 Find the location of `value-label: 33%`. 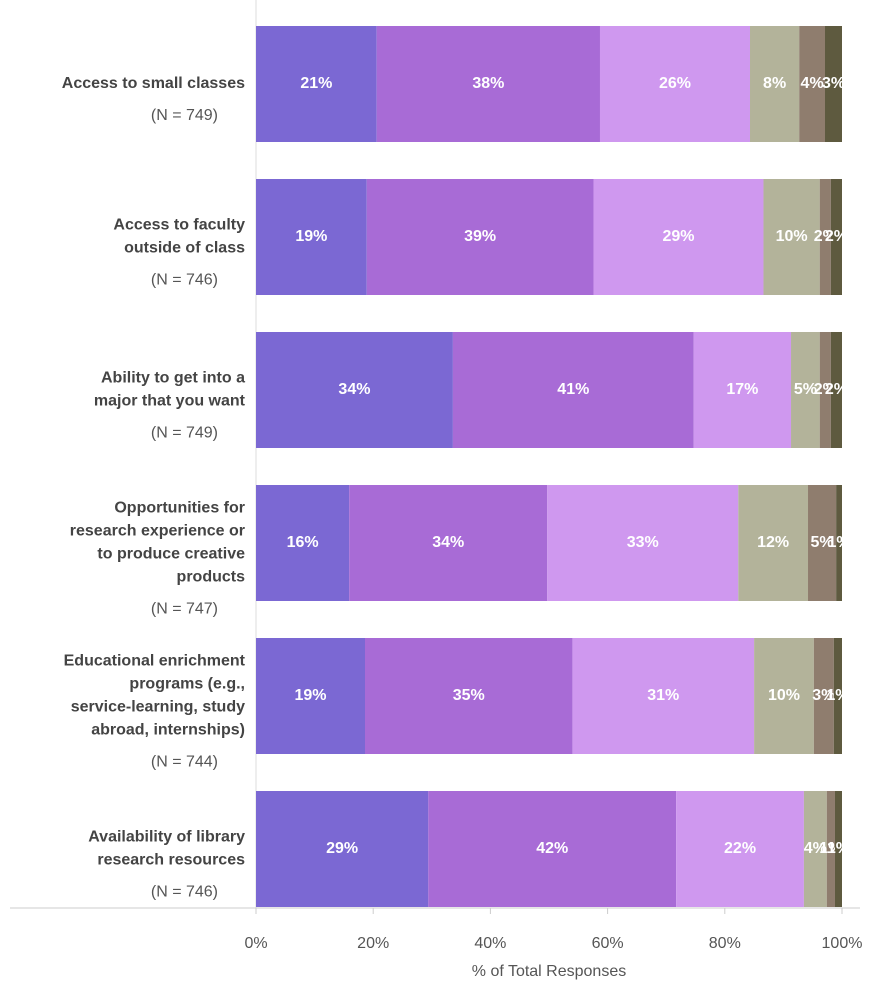

value-label: 33% is located at coordinates (643, 542).